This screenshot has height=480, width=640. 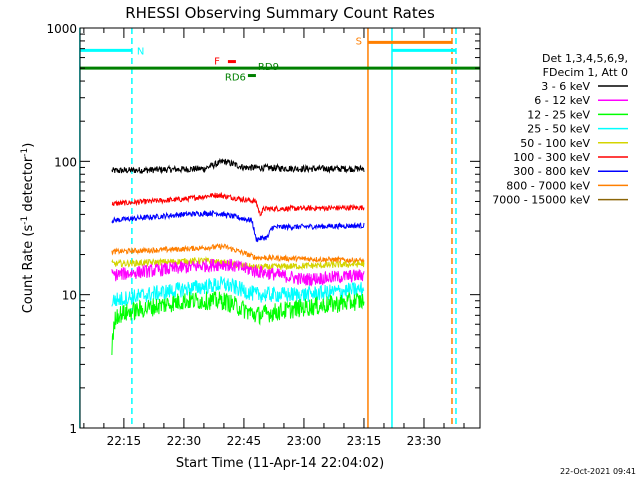 I want to click on legend-entry-label: 300 - 800 keV, so click(x=551, y=171).